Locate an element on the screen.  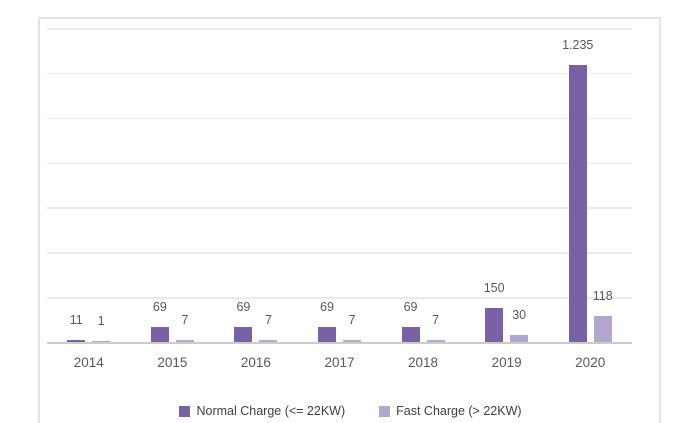
bar-normal-charge-2016 is located at coordinates (243, 334).